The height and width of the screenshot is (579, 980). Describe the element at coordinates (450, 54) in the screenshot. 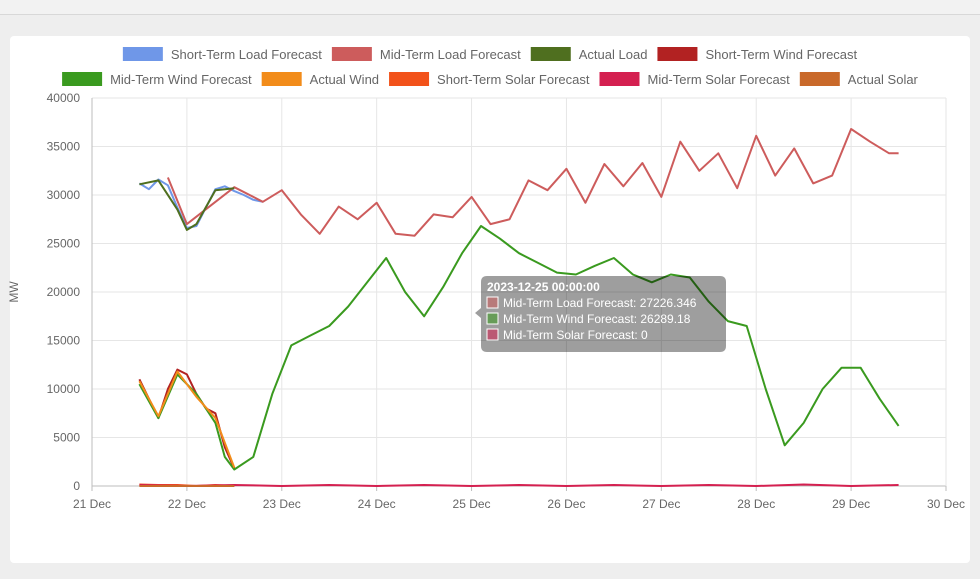

I see `legend-label: Mid-Term Load Forecast` at that location.